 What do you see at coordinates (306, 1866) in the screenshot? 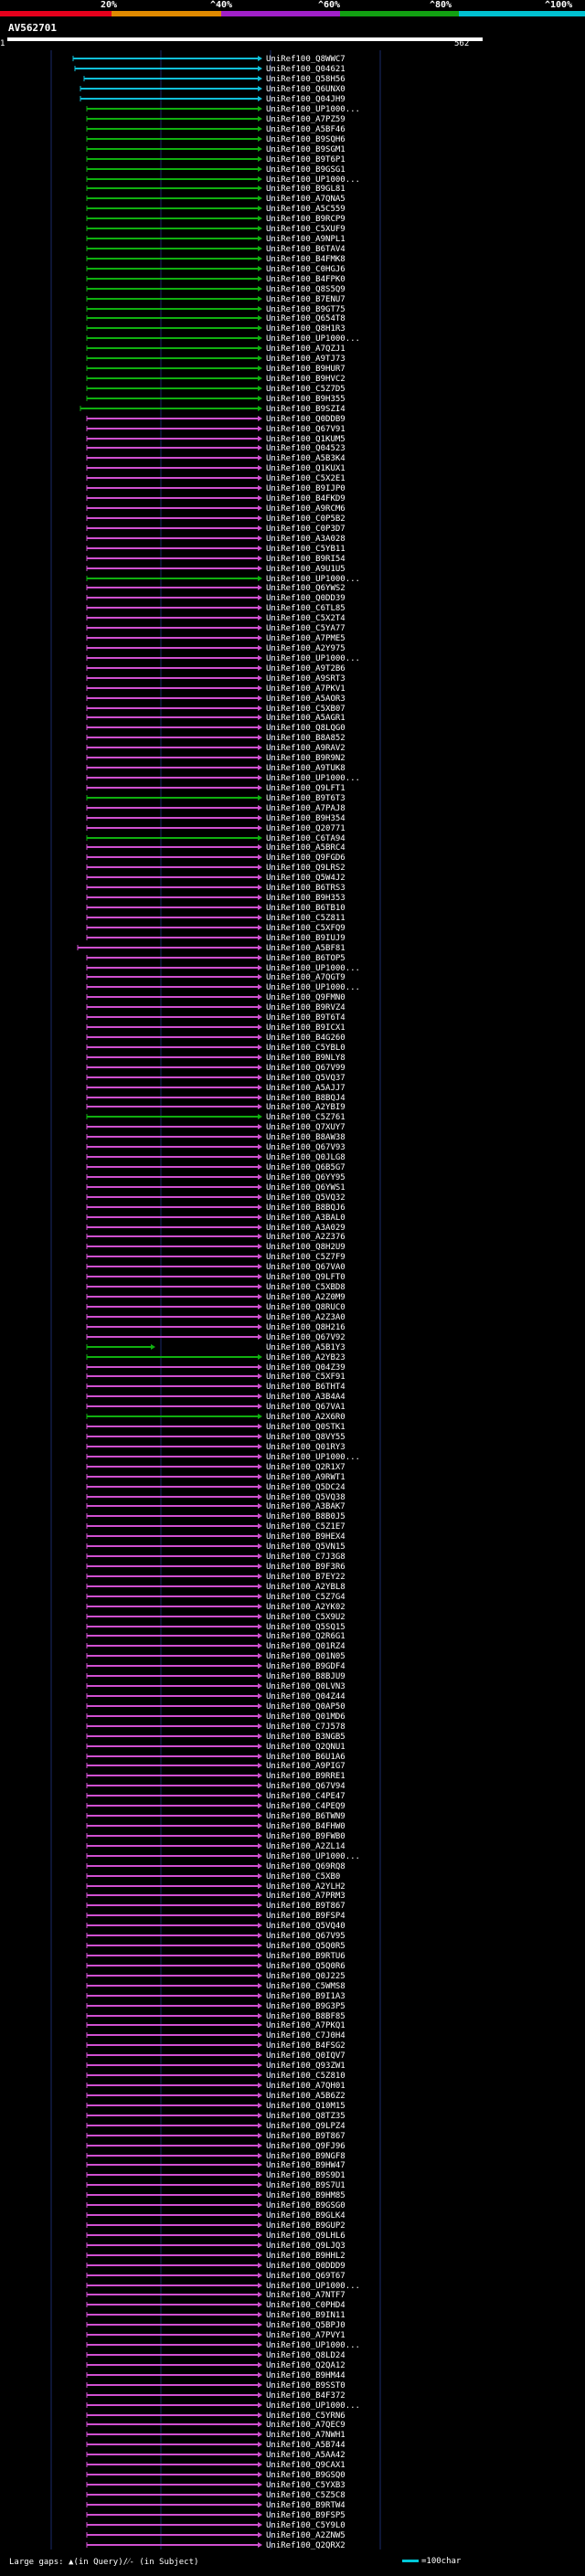
I see `hit-label: UniRef100_Q69RQ8` at bounding box center [306, 1866].